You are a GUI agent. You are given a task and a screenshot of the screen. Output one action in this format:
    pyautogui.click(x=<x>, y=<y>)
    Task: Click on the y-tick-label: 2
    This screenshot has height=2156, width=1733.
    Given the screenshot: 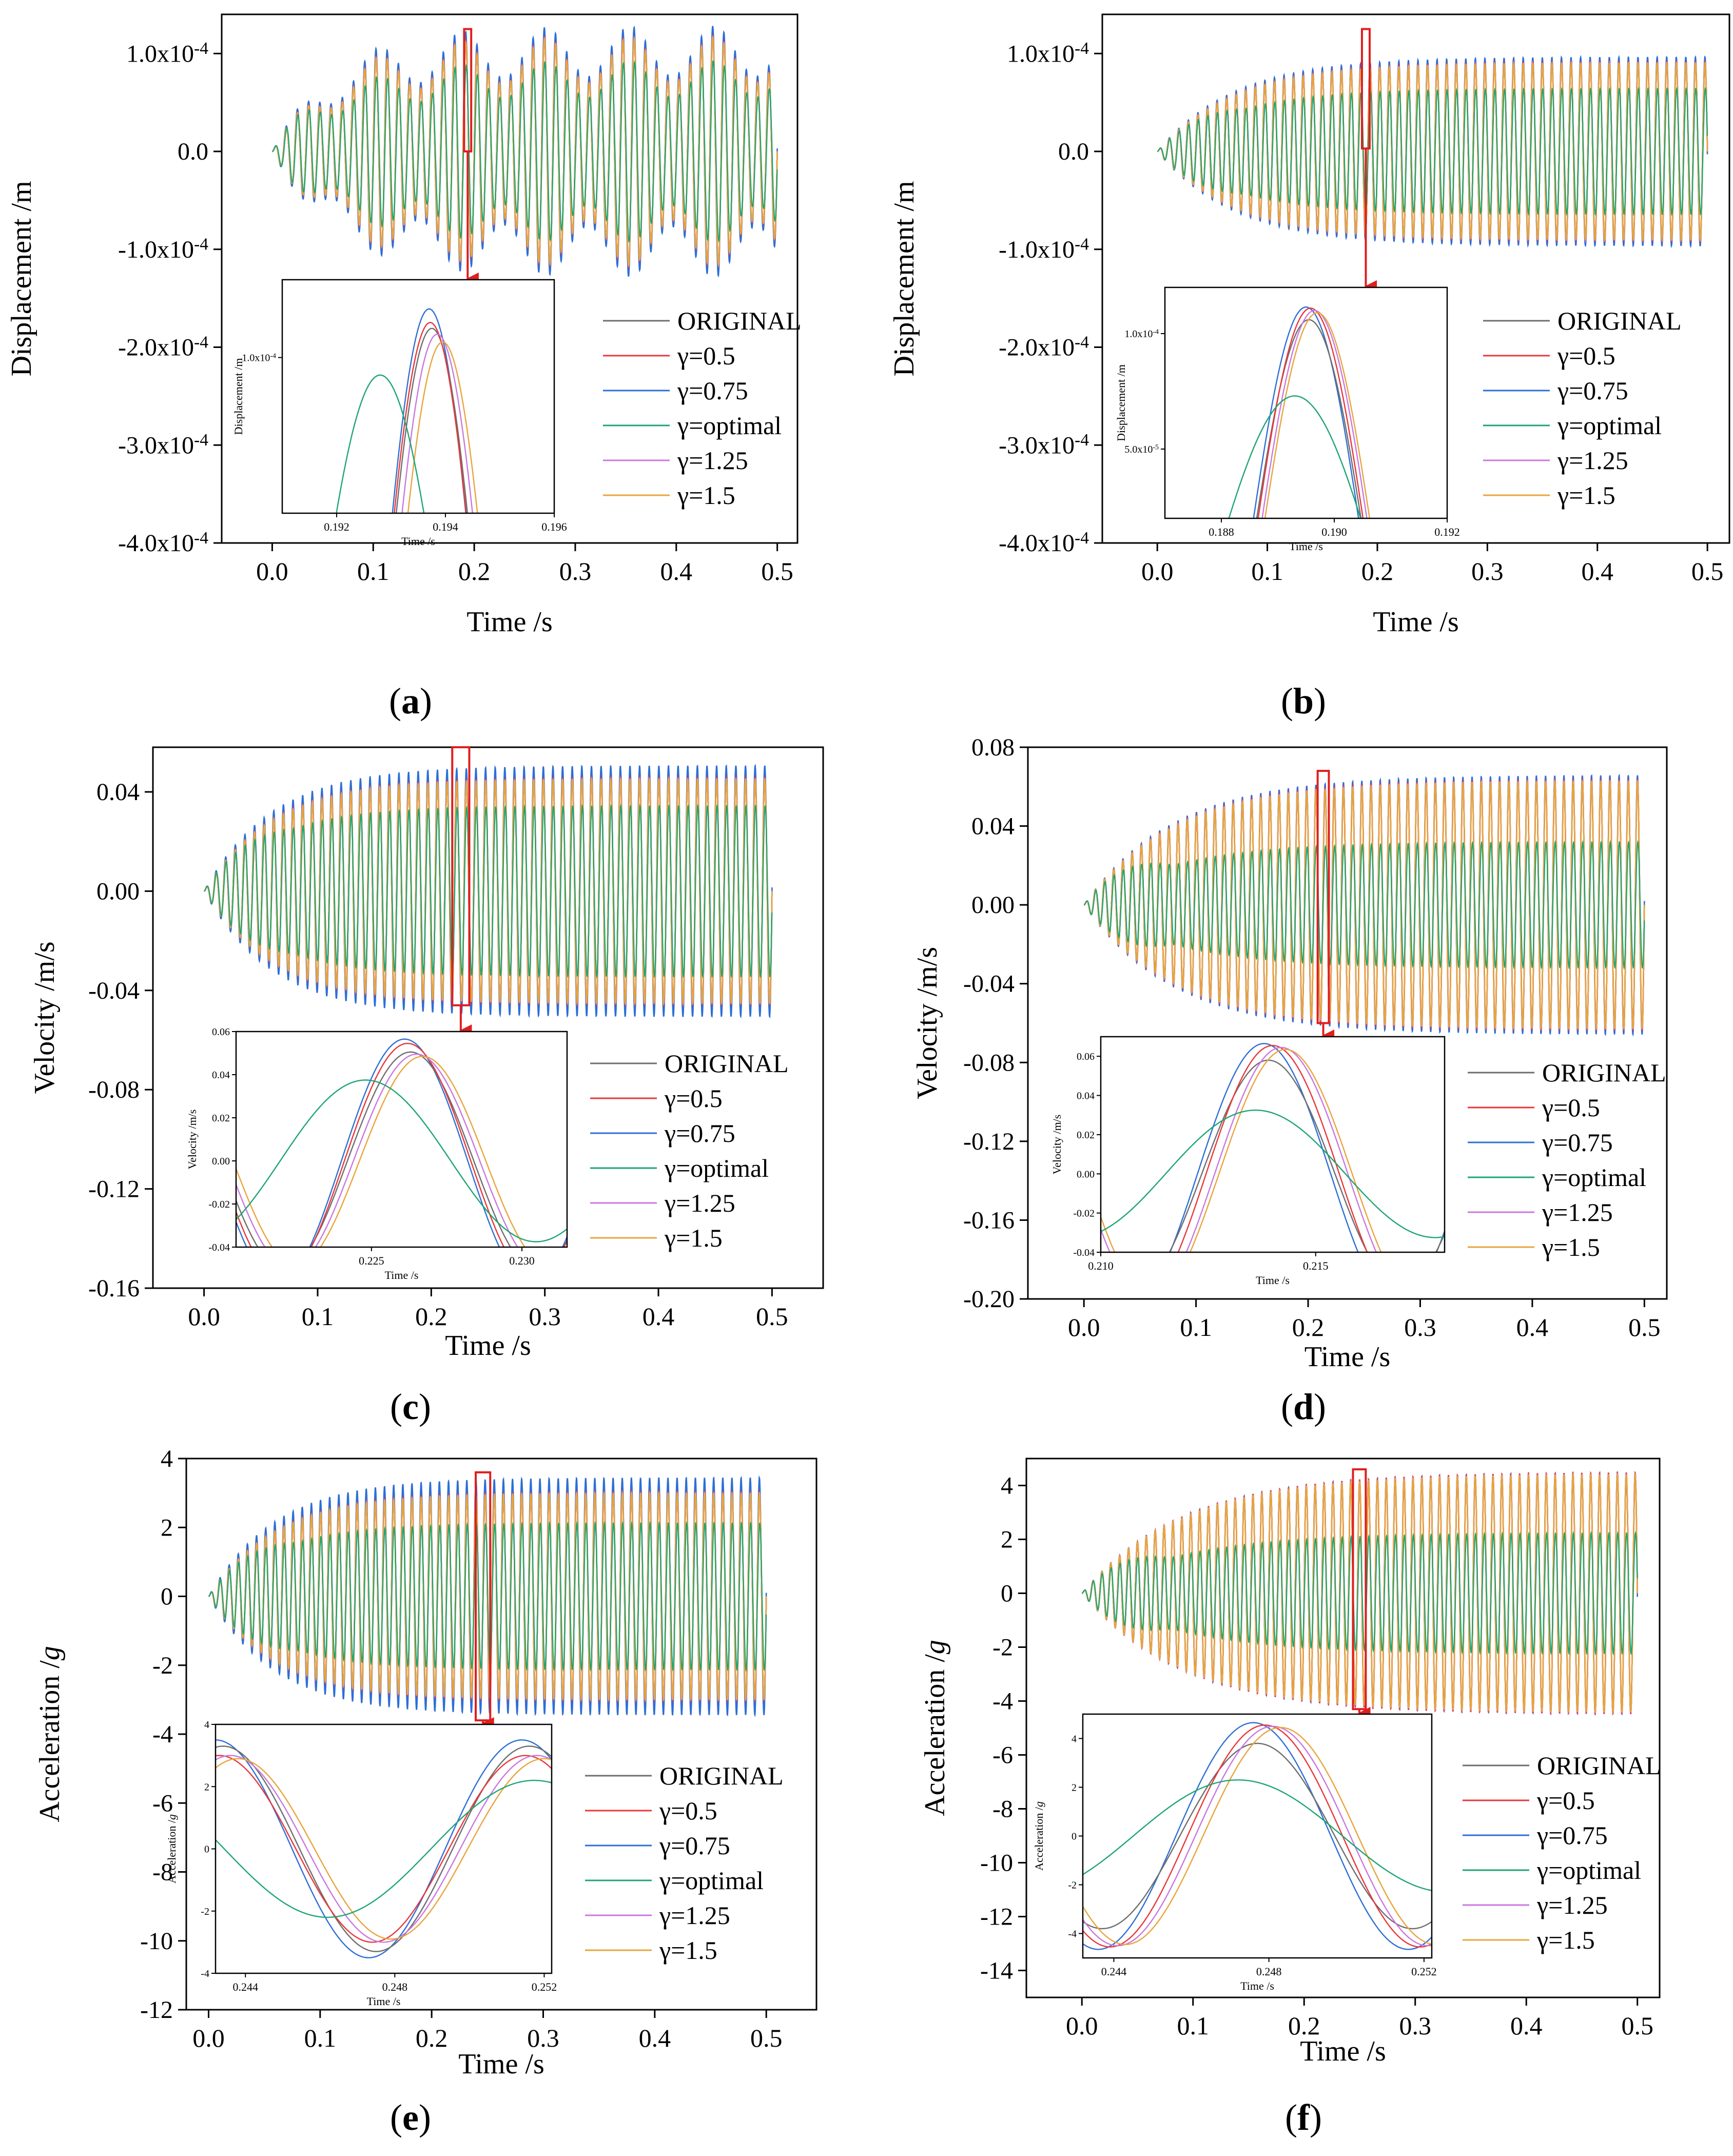 What is the action you would take?
    pyautogui.click(x=167, y=1527)
    